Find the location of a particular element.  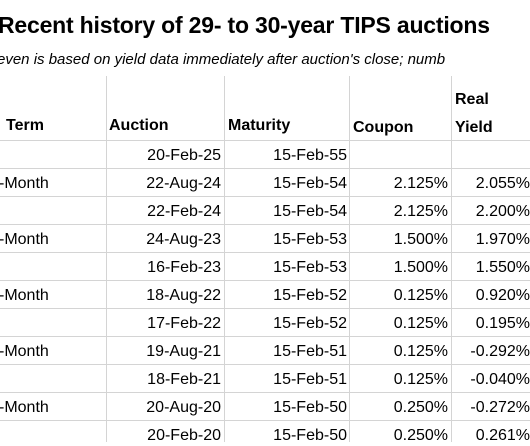

header-real-yield-line2: Yield is located at coordinates (474, 127).